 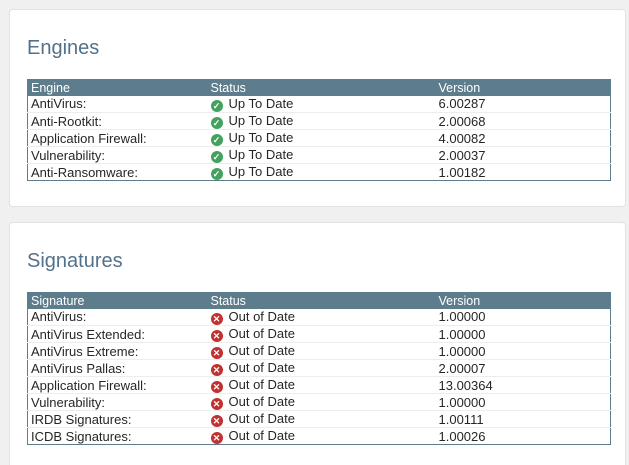 What do you see at coordinates (117, 351) in the screenshot?
I see `item-name: AntiVirus Extreme:` at bounding box center [117, 351].